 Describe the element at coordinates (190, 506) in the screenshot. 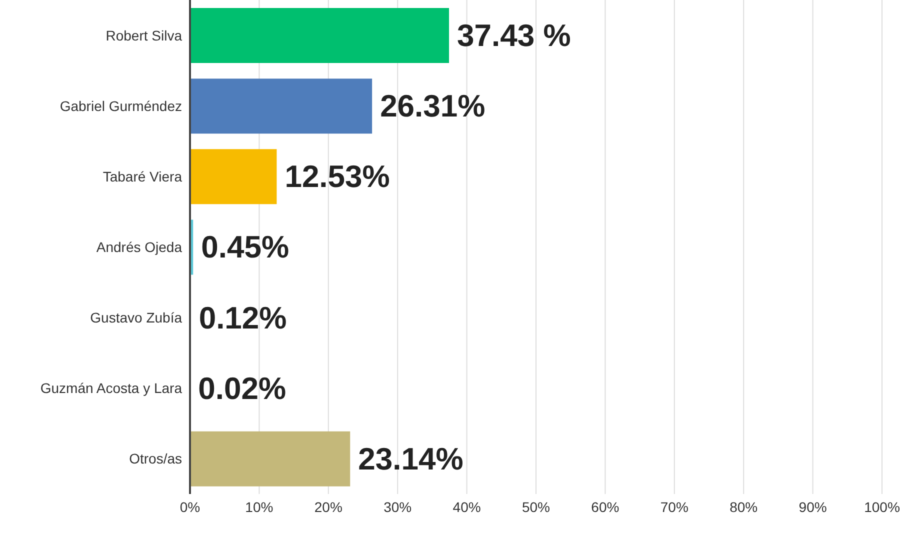

I see `x-tick-label: 0%` at that location.